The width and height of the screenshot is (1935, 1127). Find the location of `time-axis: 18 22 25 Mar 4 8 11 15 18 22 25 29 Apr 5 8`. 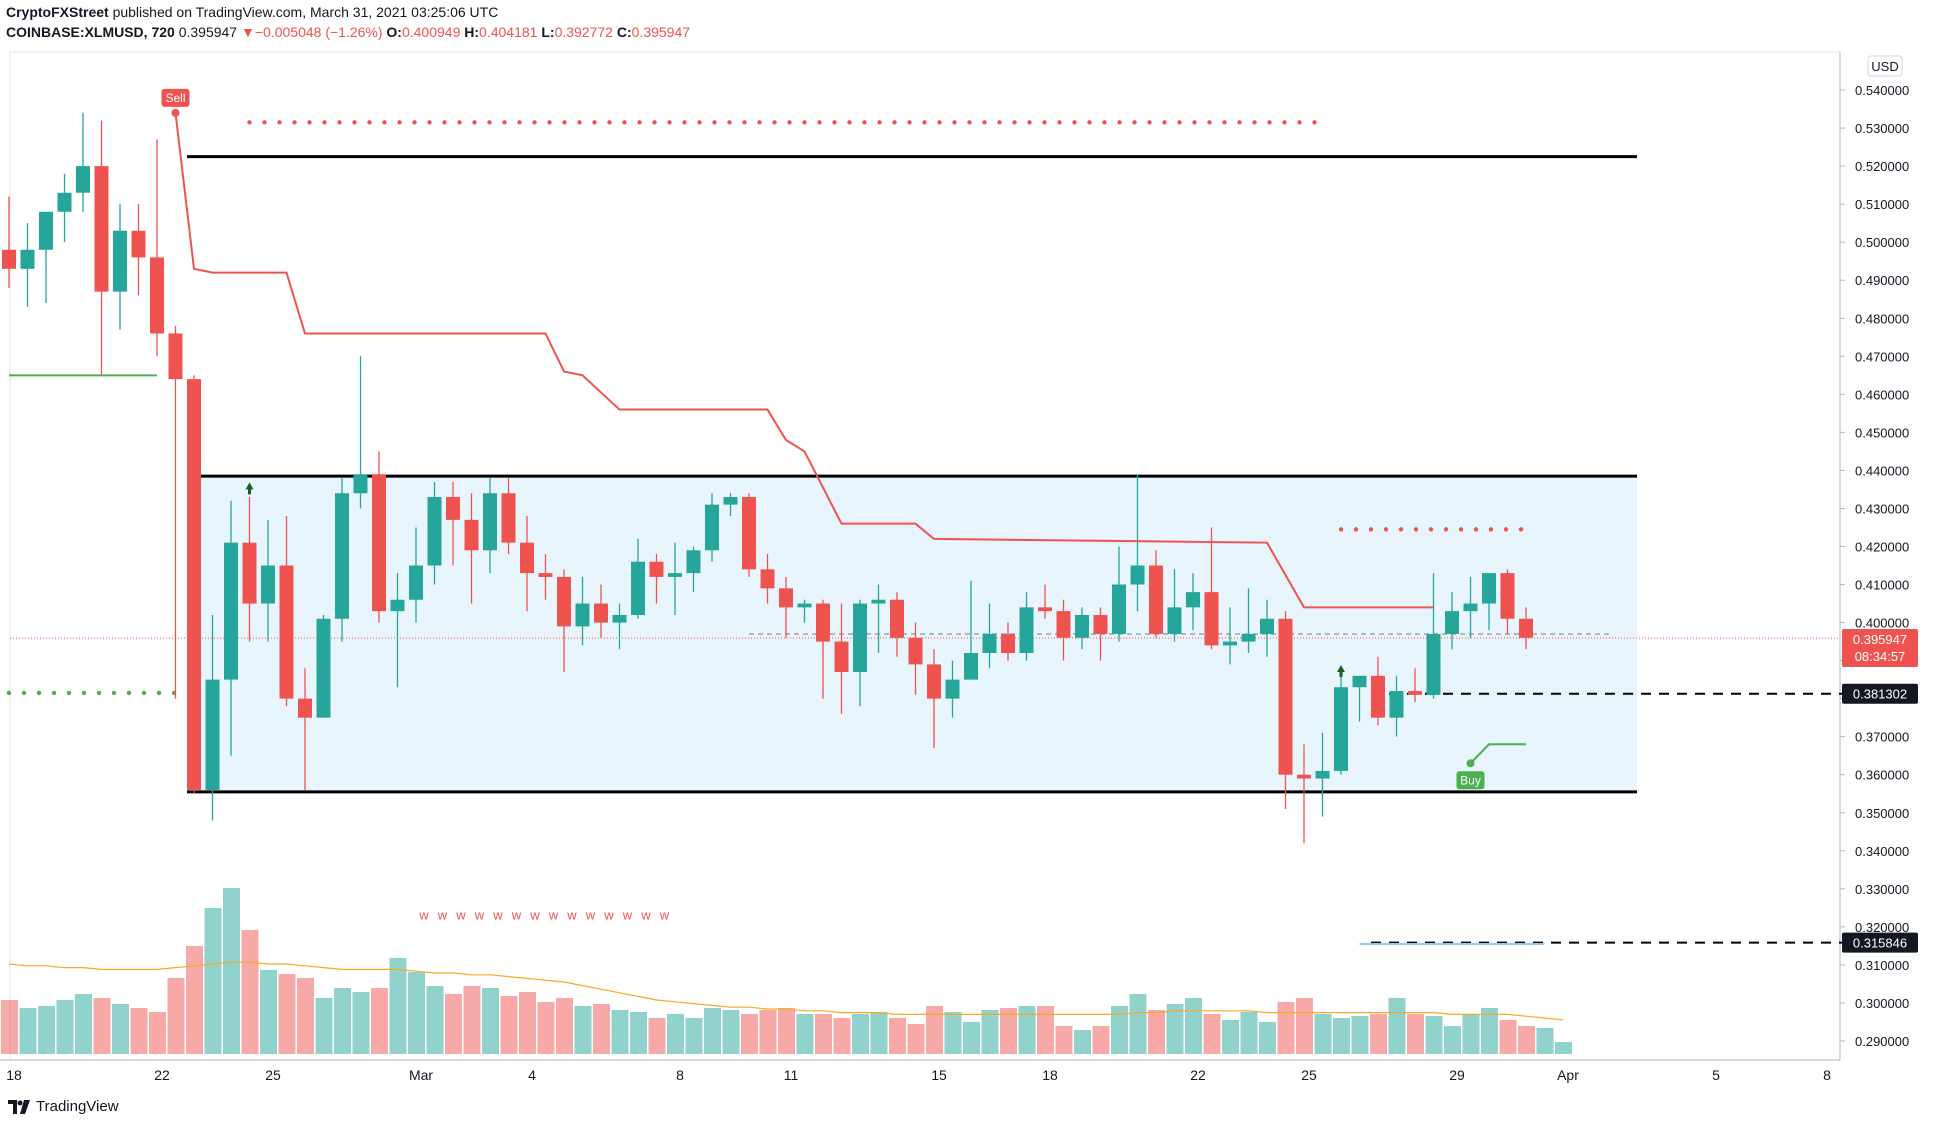

time-axis: 18 22 25 Mar 4 8 11 15 18 22 25 29 Apr 5 8 is located at coordinates (920, 1071).